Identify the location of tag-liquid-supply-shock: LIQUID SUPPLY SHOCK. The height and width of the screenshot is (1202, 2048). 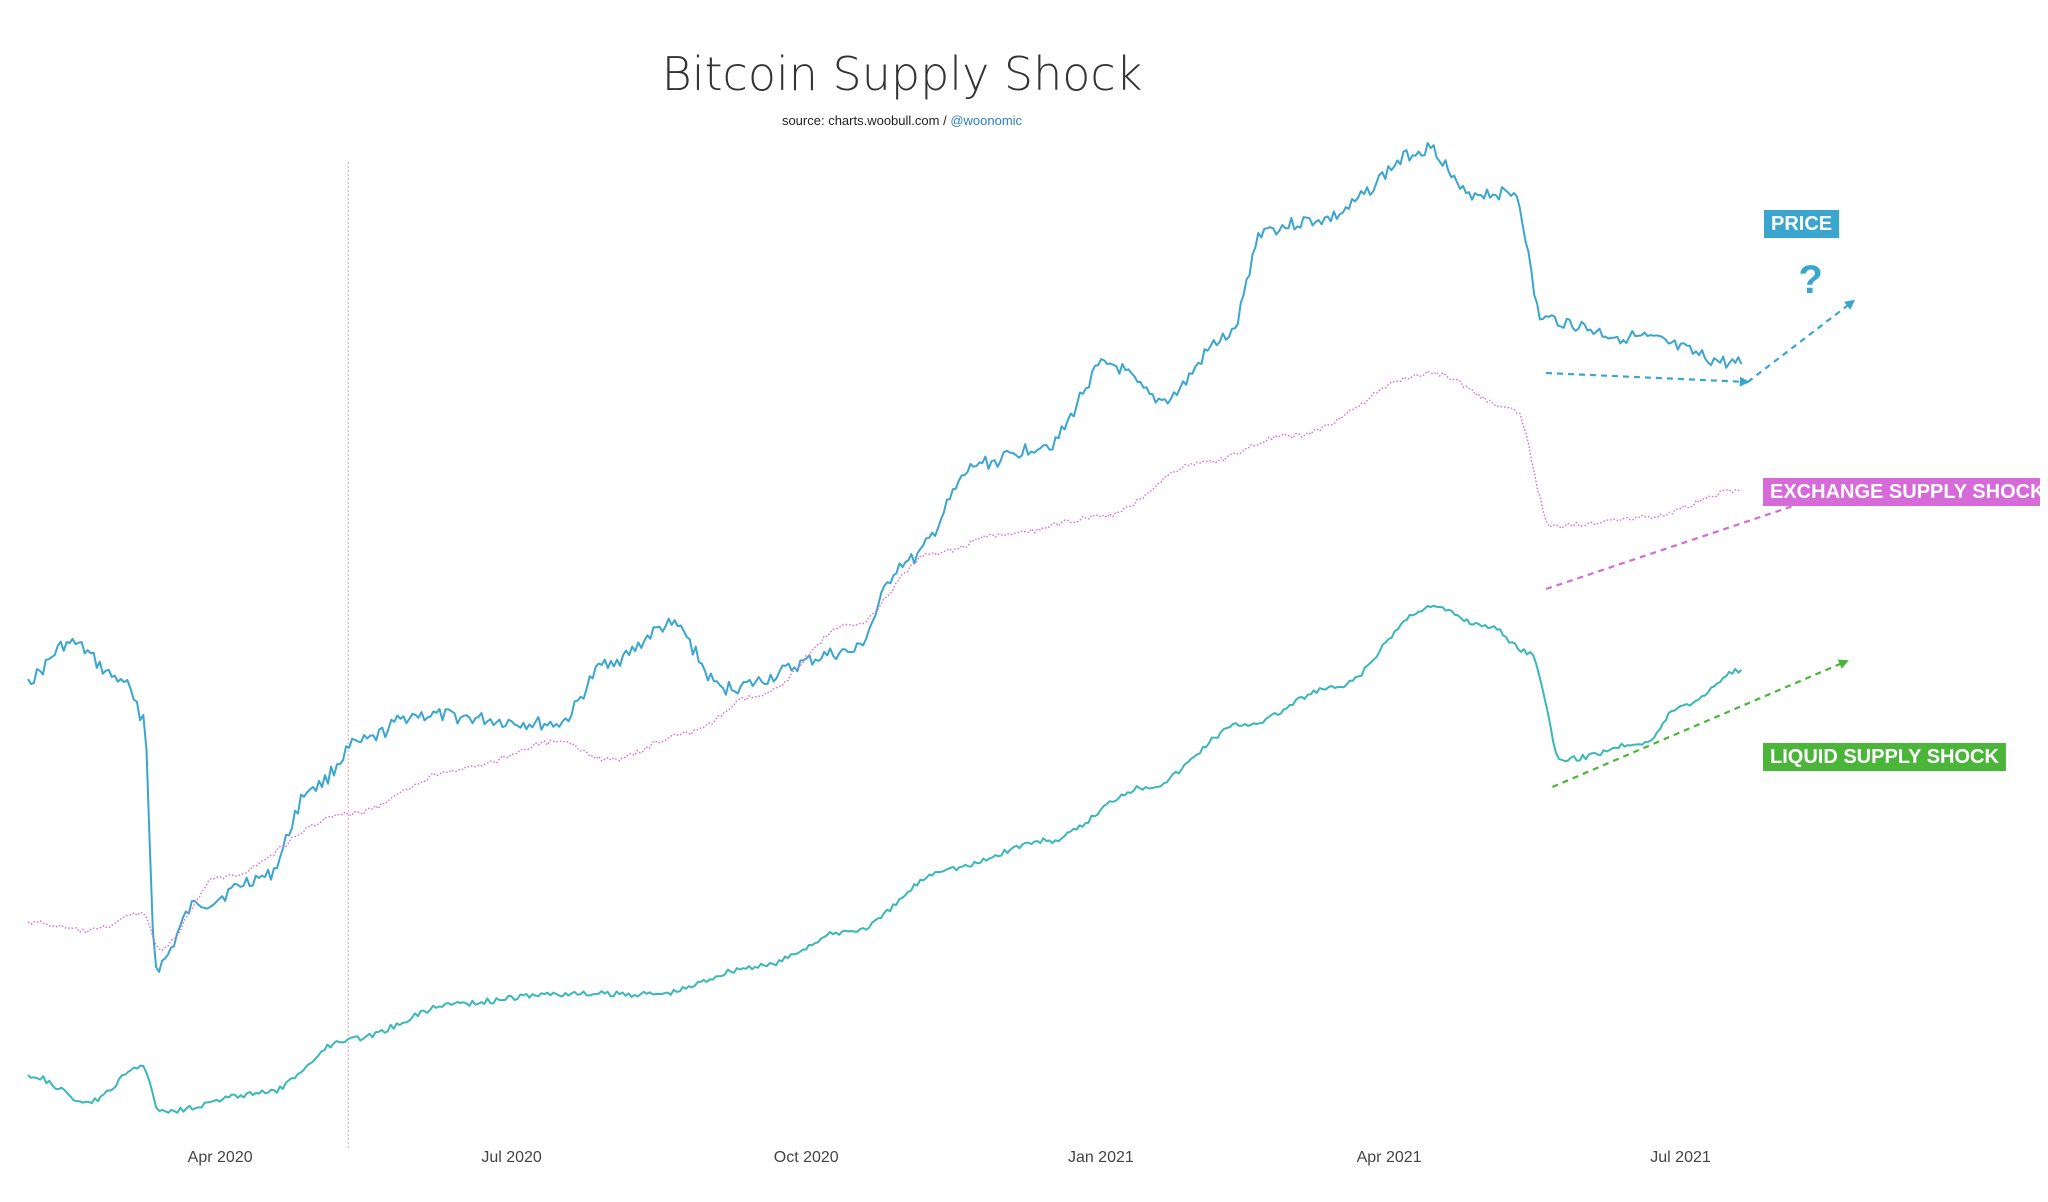
(1884, 757).